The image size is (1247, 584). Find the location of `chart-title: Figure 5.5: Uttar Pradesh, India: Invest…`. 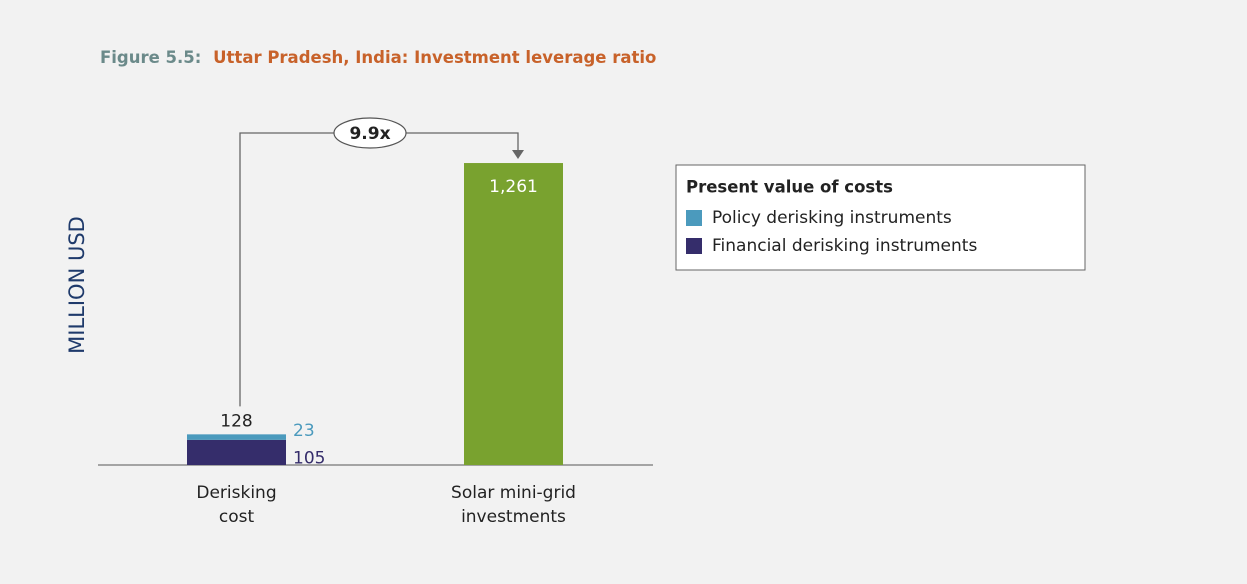

chart-title: Figure 5.5: Uttar Pradesh, India: Invest… is located at coordinates (378, 57).